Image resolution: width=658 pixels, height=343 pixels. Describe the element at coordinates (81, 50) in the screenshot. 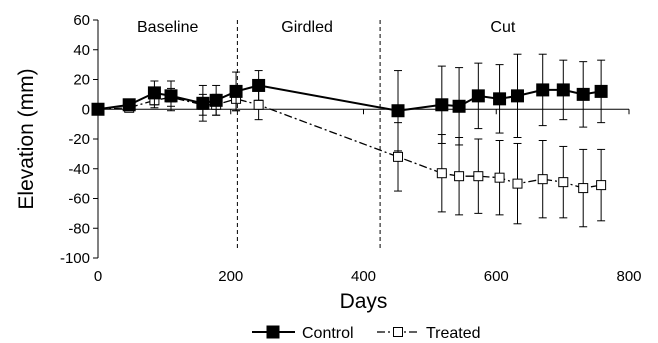

I see `y-tick-label: 40` at that location.